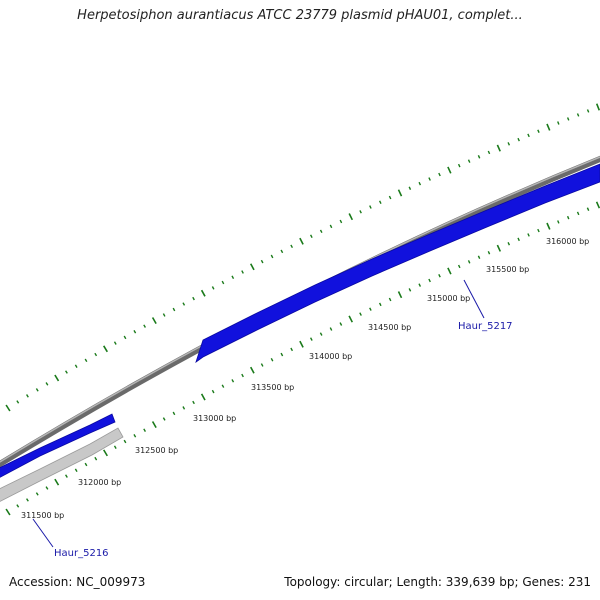  What do you see at coordinates (507, 269) in the screenshot?
I see `tick-label: 315500 bp` at bounding box center [507, 269].